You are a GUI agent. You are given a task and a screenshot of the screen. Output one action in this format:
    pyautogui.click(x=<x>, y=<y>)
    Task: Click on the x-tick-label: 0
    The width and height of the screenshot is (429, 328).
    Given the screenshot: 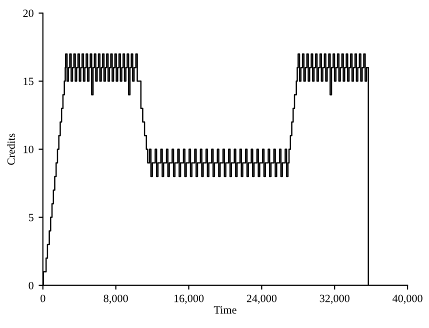 What is the action you would take?
    pyautogui.click(x=43, y=298)
    